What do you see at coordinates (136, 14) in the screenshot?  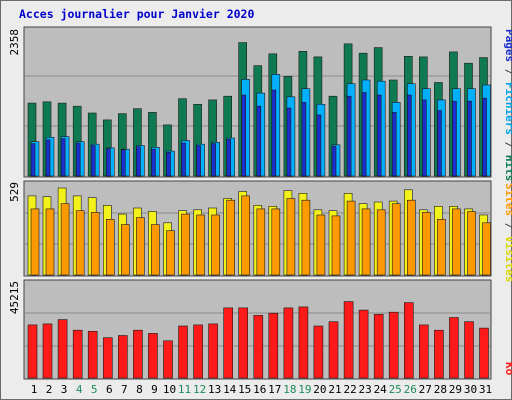 I see `chart-title: Acces journalier pour Janvier 2020` at bounding box center [136, 14].